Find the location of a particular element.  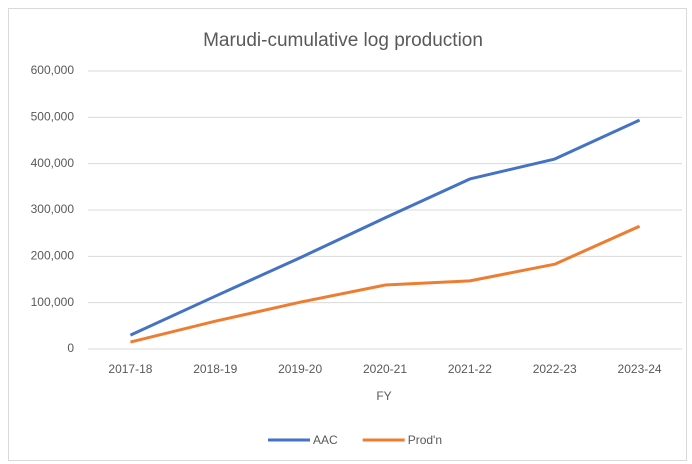

y-tick-label: 300,000 is located at coordinates (53, 209).